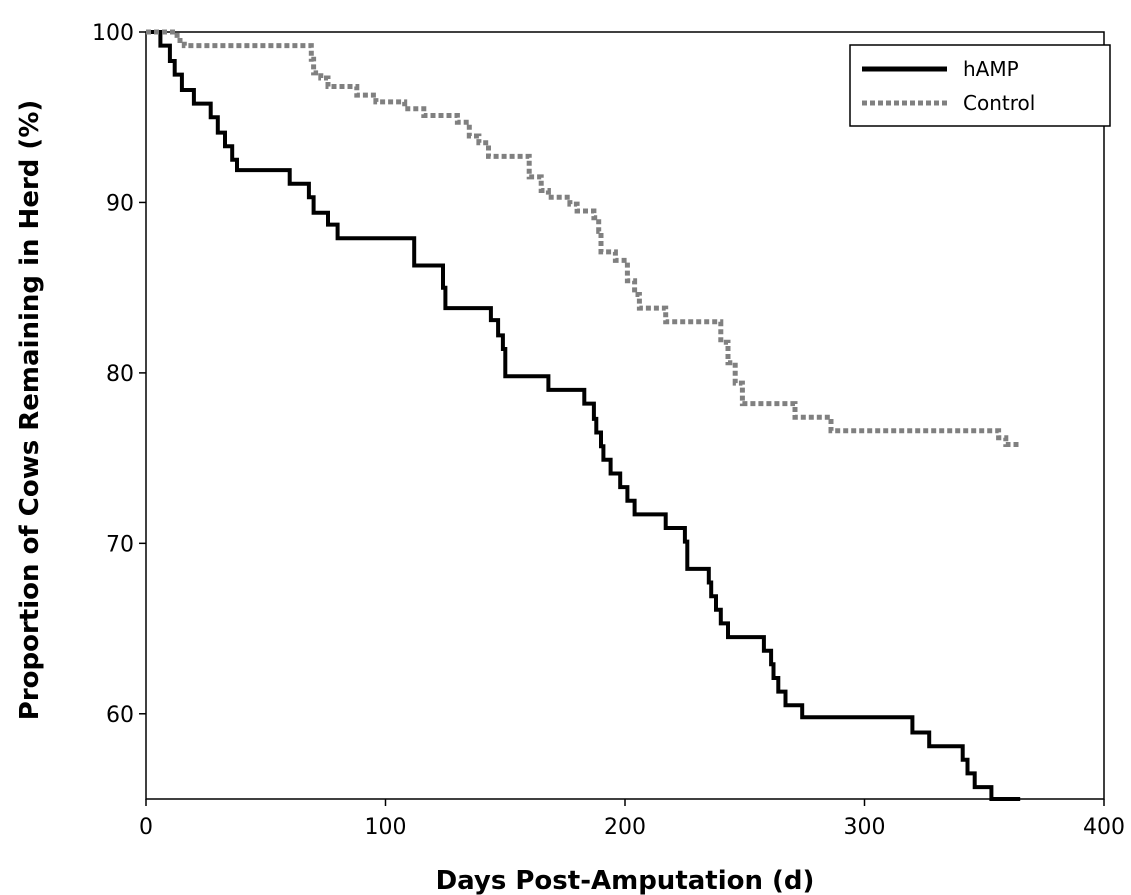 This screenshot has height=895, width=1131. What do you see at coordinates (113, 33) in the screenshot?
I see `y-tick-label: 100` at bounding box center [113, 33].